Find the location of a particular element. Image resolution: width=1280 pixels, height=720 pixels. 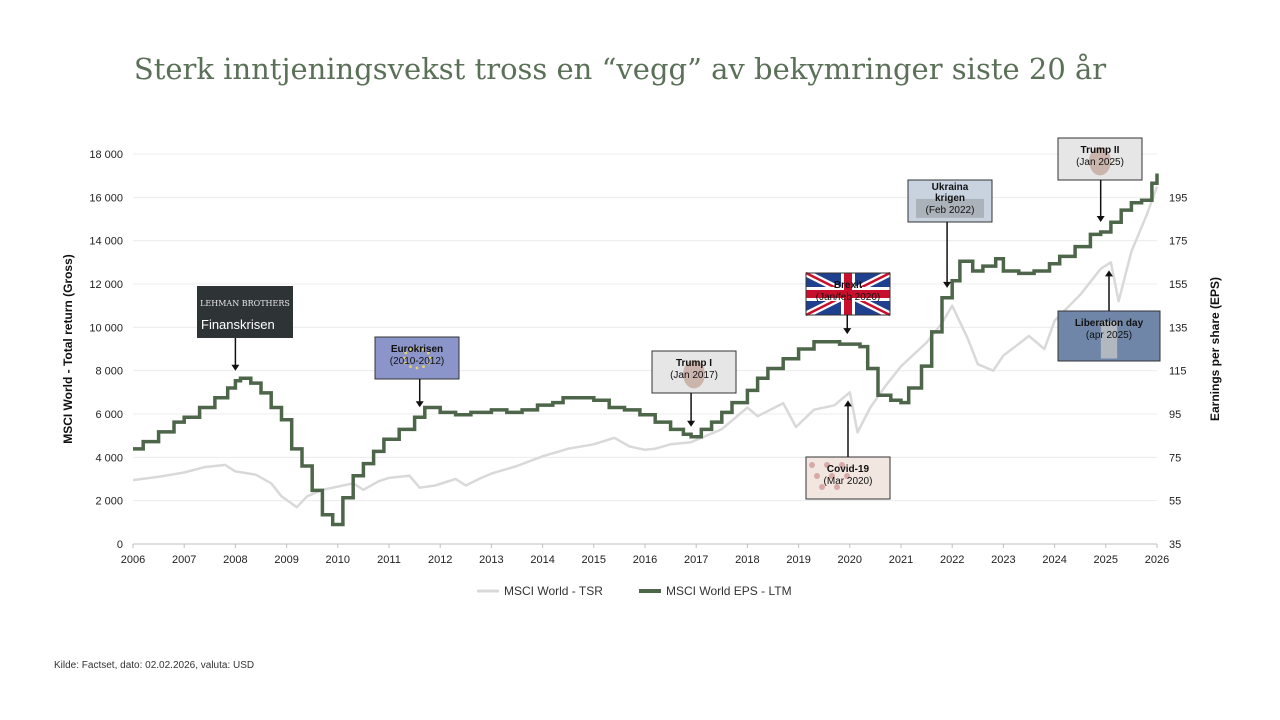

annotation-title: Finanskrisen is located at coordinates (238, 324).